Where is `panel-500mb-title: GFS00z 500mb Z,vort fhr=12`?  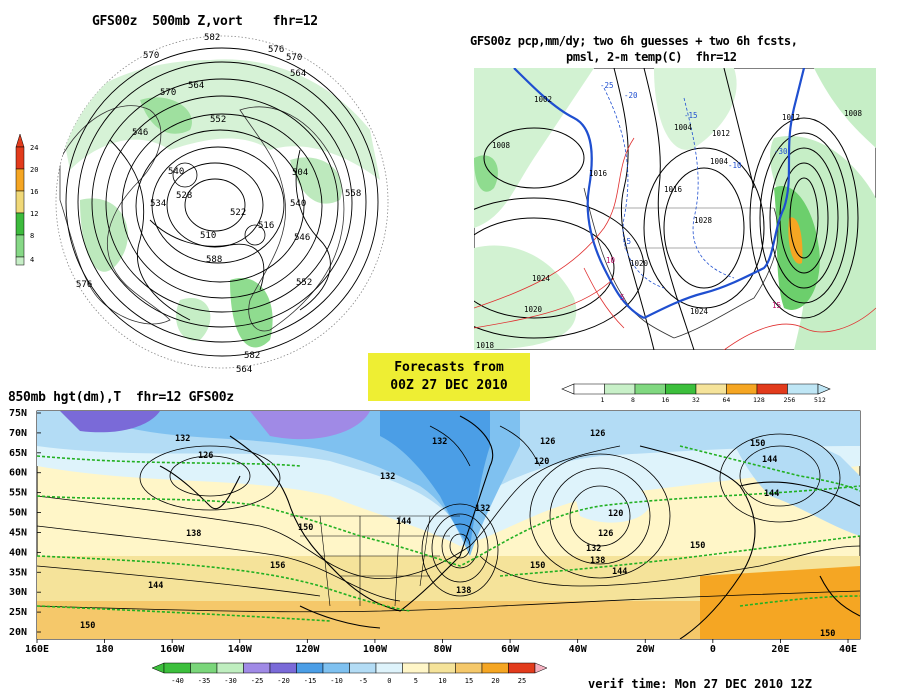
panel-500mb-title: GFS00z 500mb Z,vort fhr=12 is located at coordinates (205, 21).